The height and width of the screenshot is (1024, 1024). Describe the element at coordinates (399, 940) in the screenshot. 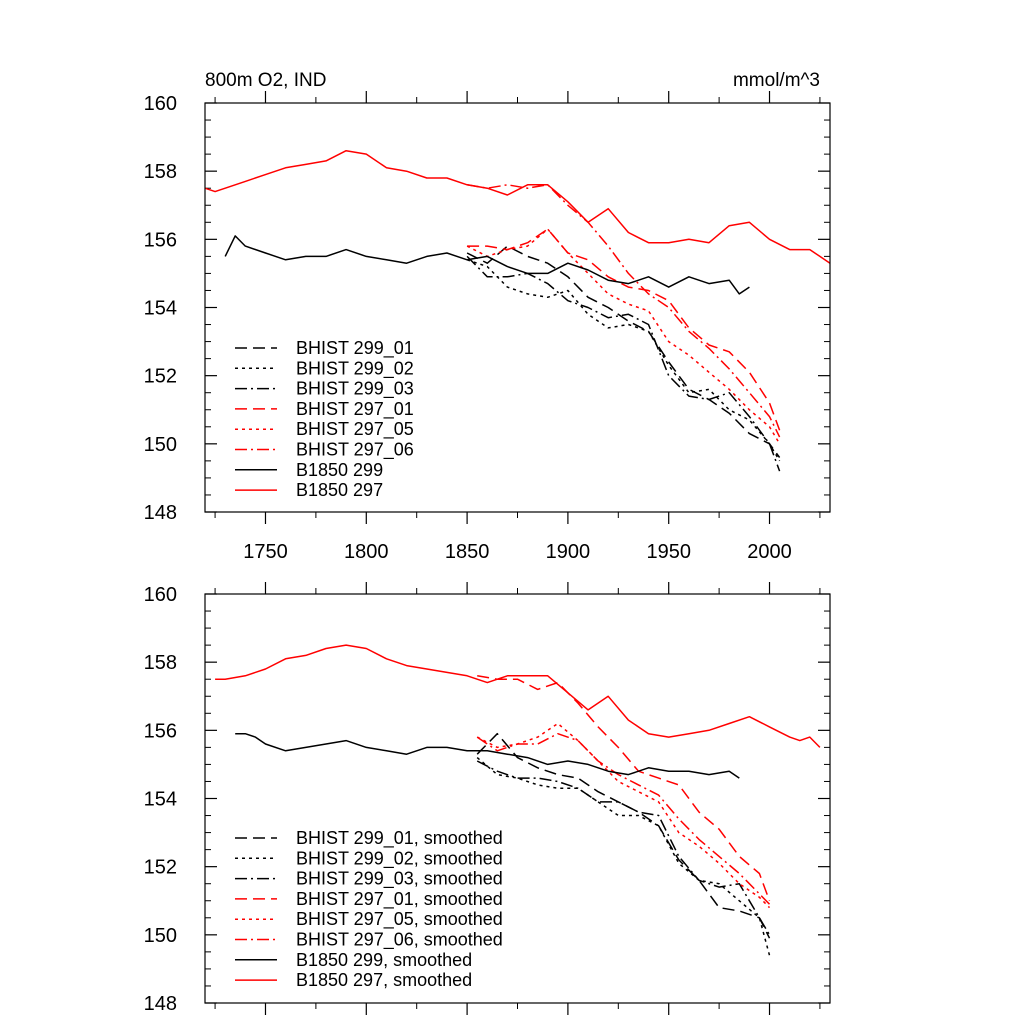

I see `legend-label: BHIST 297_06, smoothed` at that location.